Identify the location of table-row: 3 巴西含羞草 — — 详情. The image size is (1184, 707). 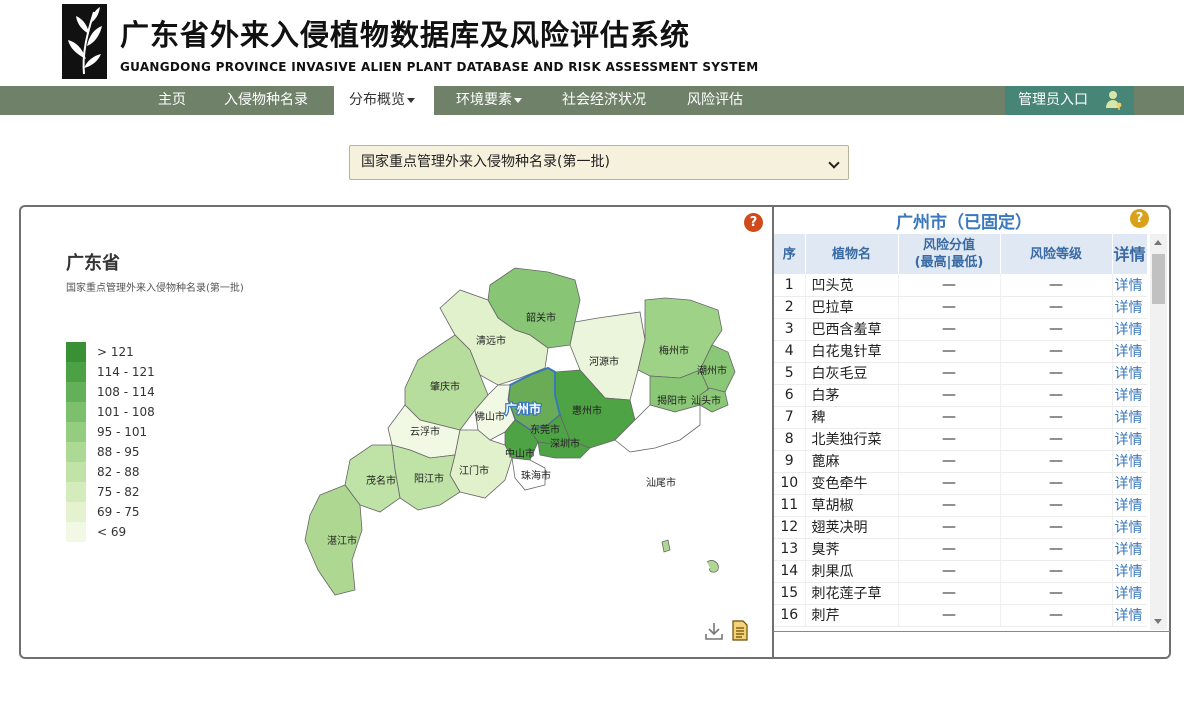
(960, 329).